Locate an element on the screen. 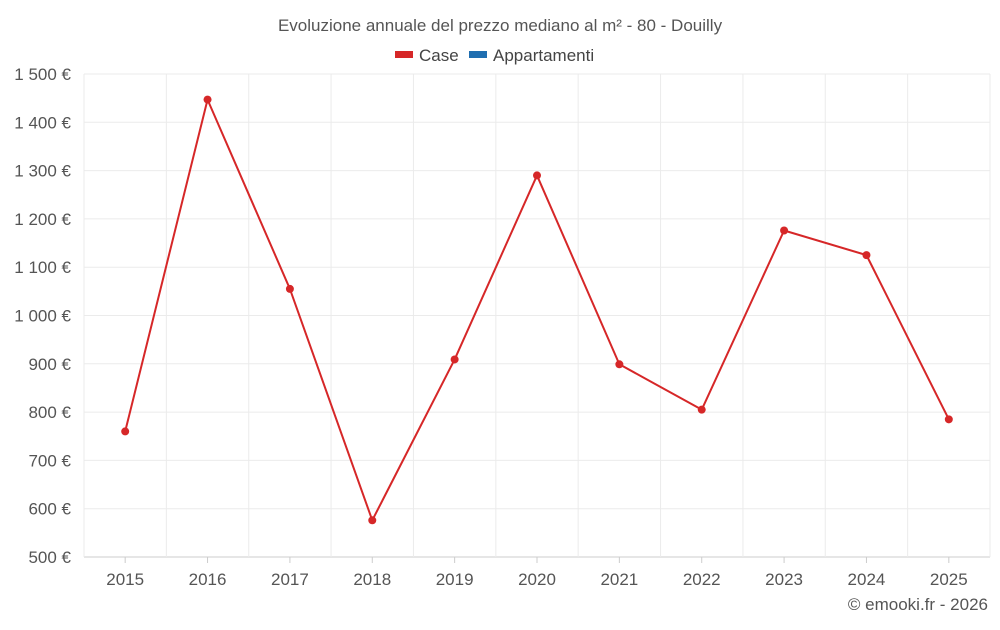 Image resolution: width=1000 pixels, height=630 pixels. x-tick-label: 2020 is located at coordinates (537, 579).